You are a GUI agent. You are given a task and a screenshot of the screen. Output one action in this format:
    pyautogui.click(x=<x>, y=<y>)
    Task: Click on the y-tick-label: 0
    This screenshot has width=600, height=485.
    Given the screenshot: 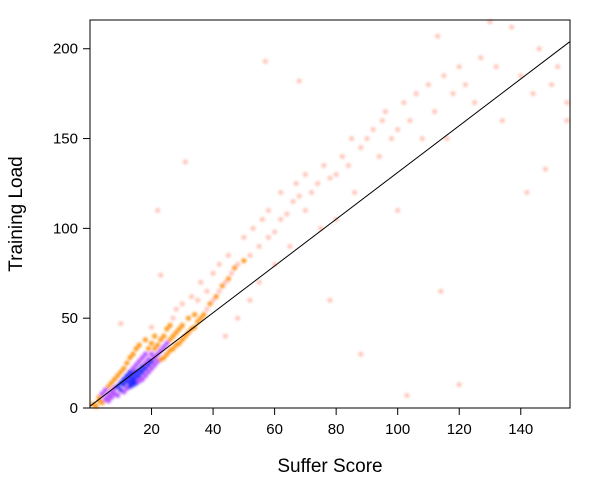 What is the action you would take?
    pyautogui.click(x=74, y=408)
    